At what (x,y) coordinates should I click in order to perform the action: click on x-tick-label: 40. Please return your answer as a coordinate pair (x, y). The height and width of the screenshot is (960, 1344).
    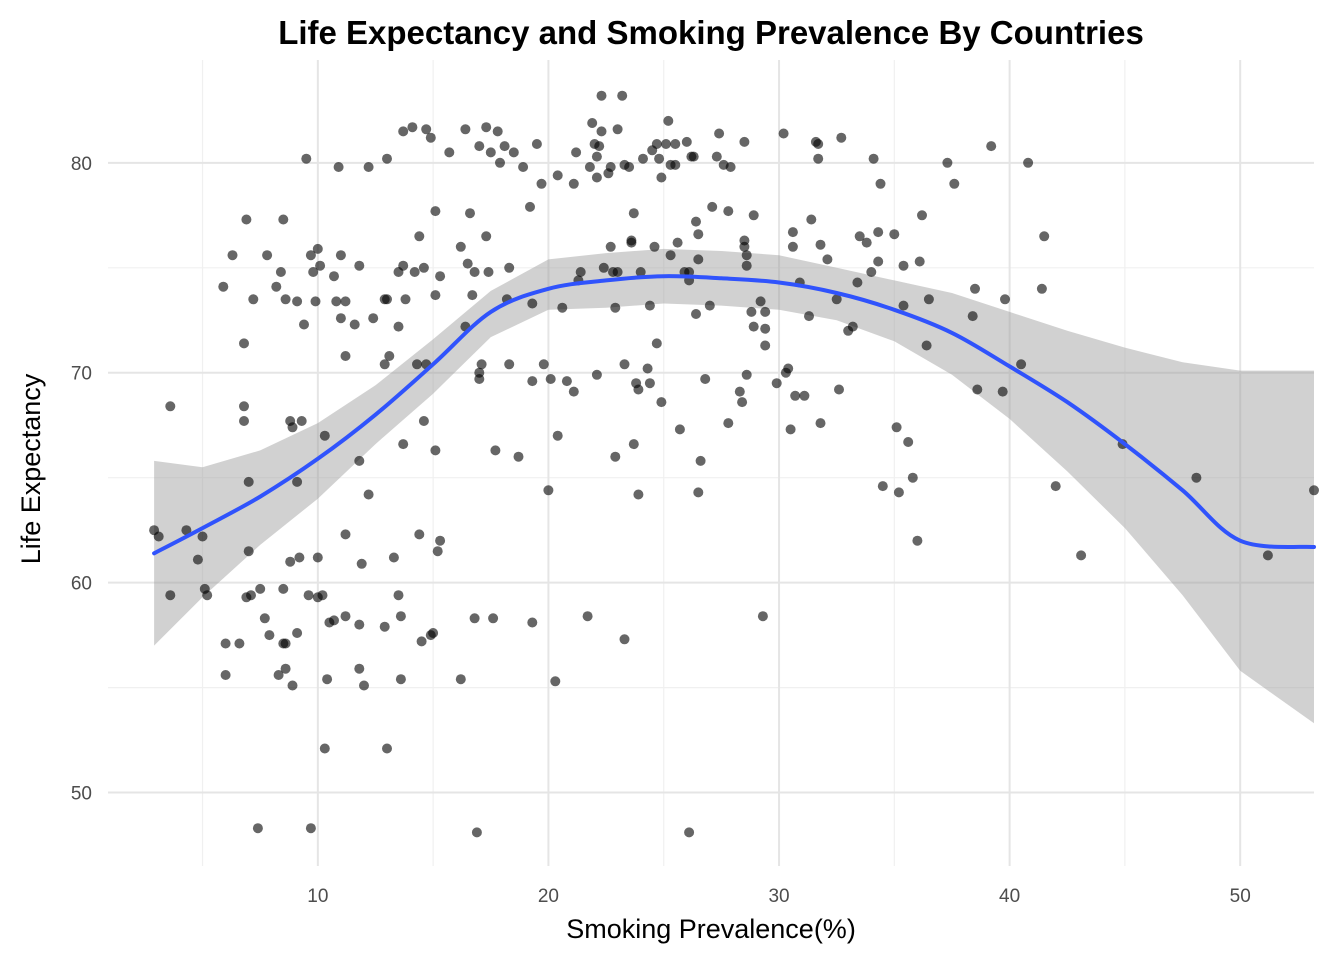
    Looking at the image, I should click on (1009, 896).